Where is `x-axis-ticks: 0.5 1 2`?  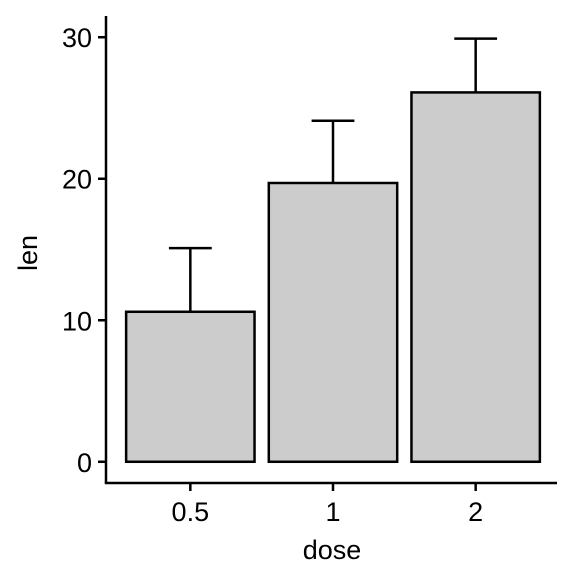 x-axis-ticks: 0.5 1 2 is located at coordinates (327, 505).